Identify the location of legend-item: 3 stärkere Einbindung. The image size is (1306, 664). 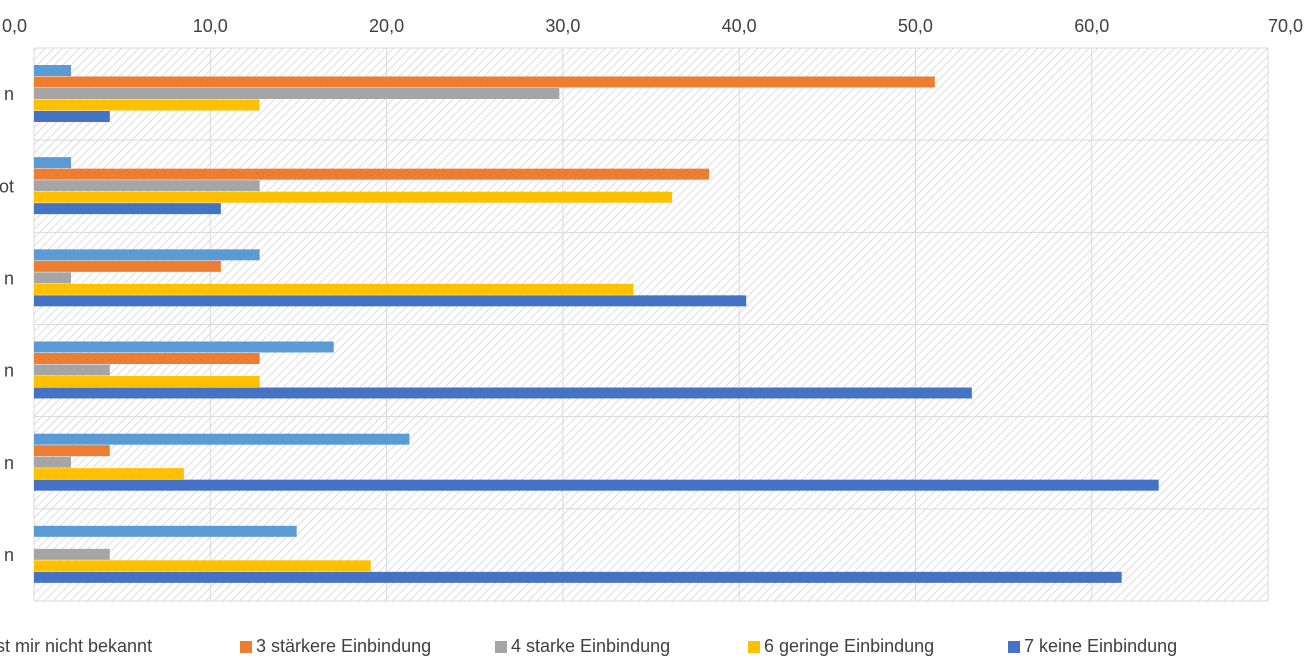
(335, 646).